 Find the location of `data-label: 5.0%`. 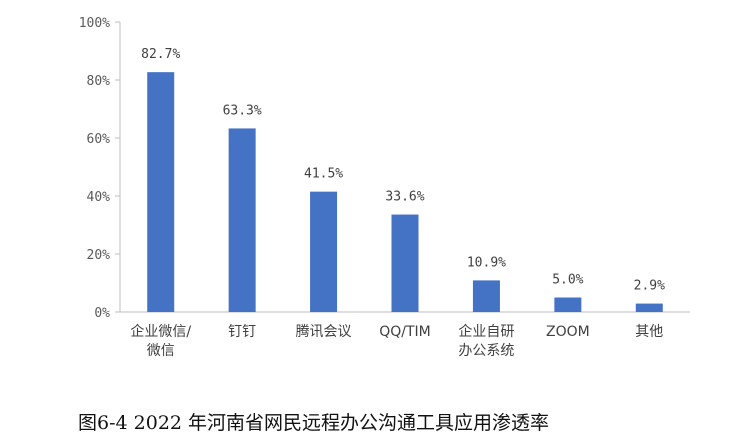

data-label: 5.0% is located at coordinates (567, 280).